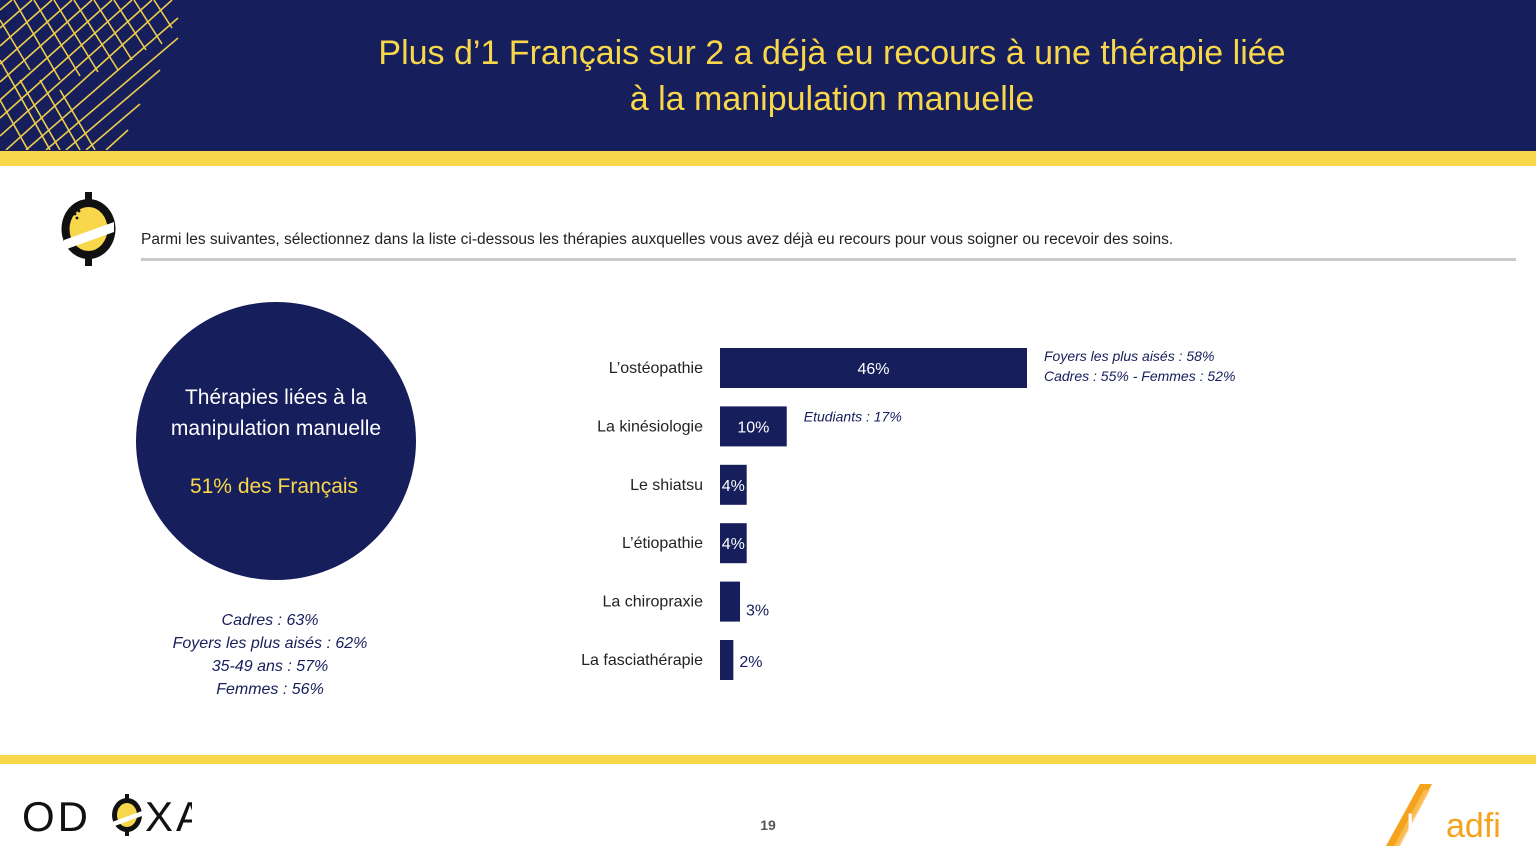 Image resolution: width=1536 pixels, height=864 pixels. What do you see at coordinates (662, 543) in the screenshot?
I see `category-label: L’étiopathie` at bounding box center [662, 543].